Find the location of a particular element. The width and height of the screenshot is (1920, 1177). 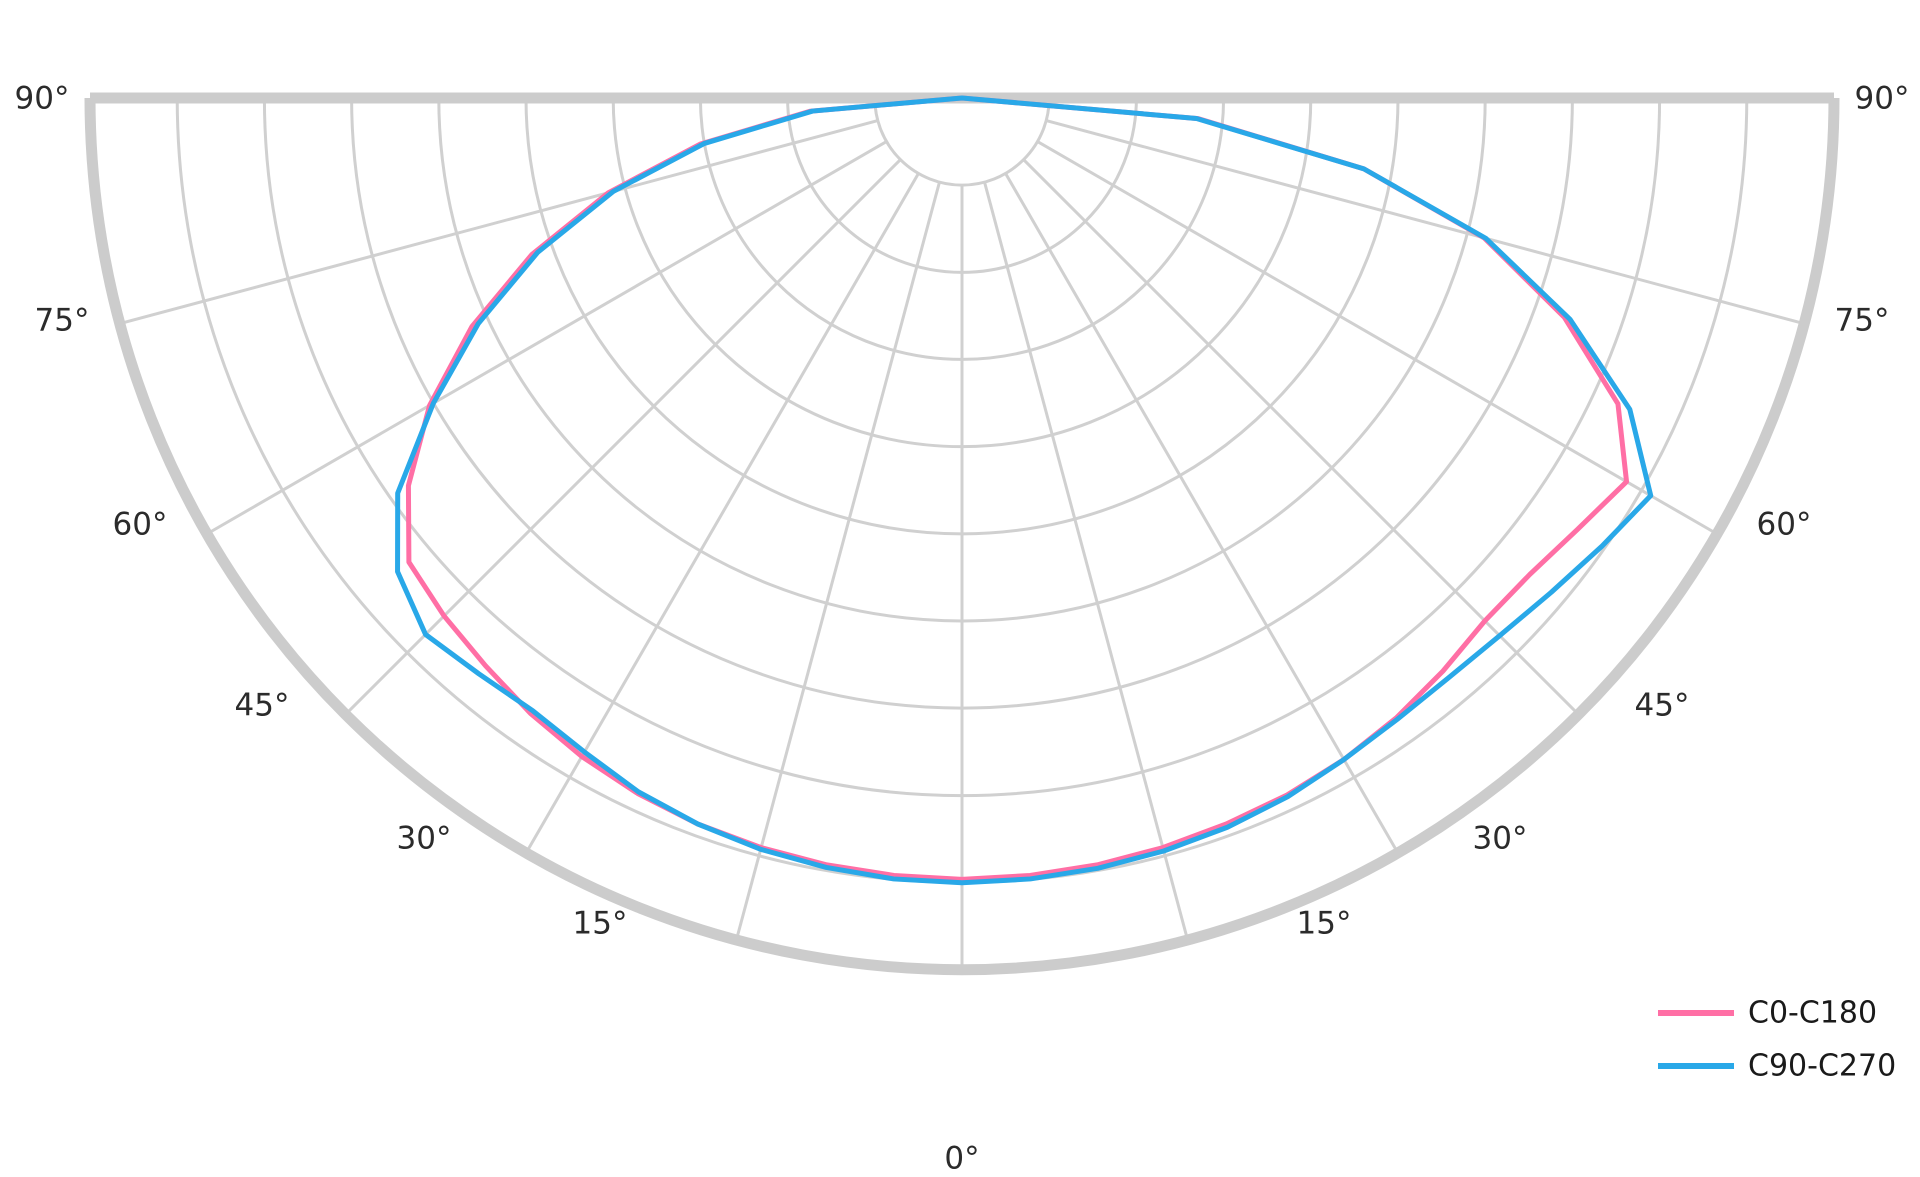

grid-spoke--75 is located at coordinates (499, 222).